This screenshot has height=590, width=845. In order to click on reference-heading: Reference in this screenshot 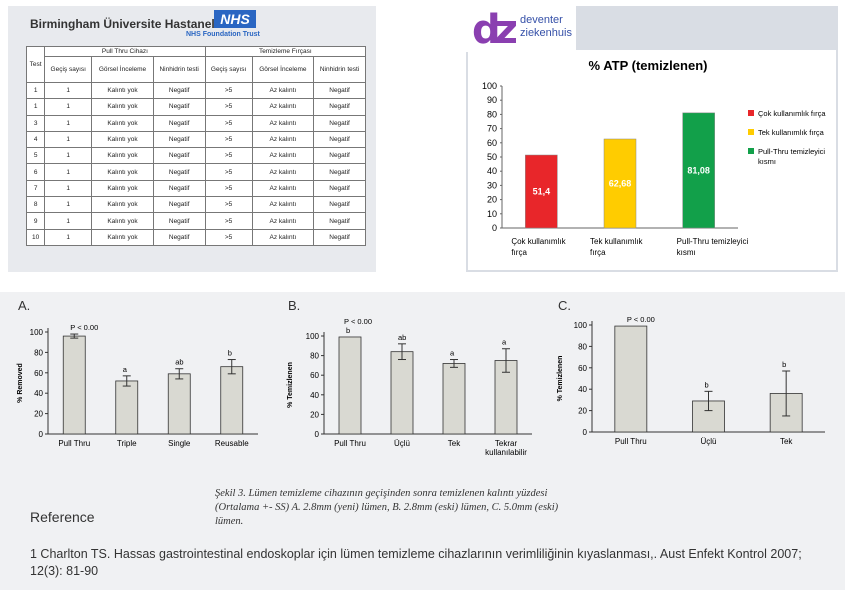, I will do `click(62, 517)`.